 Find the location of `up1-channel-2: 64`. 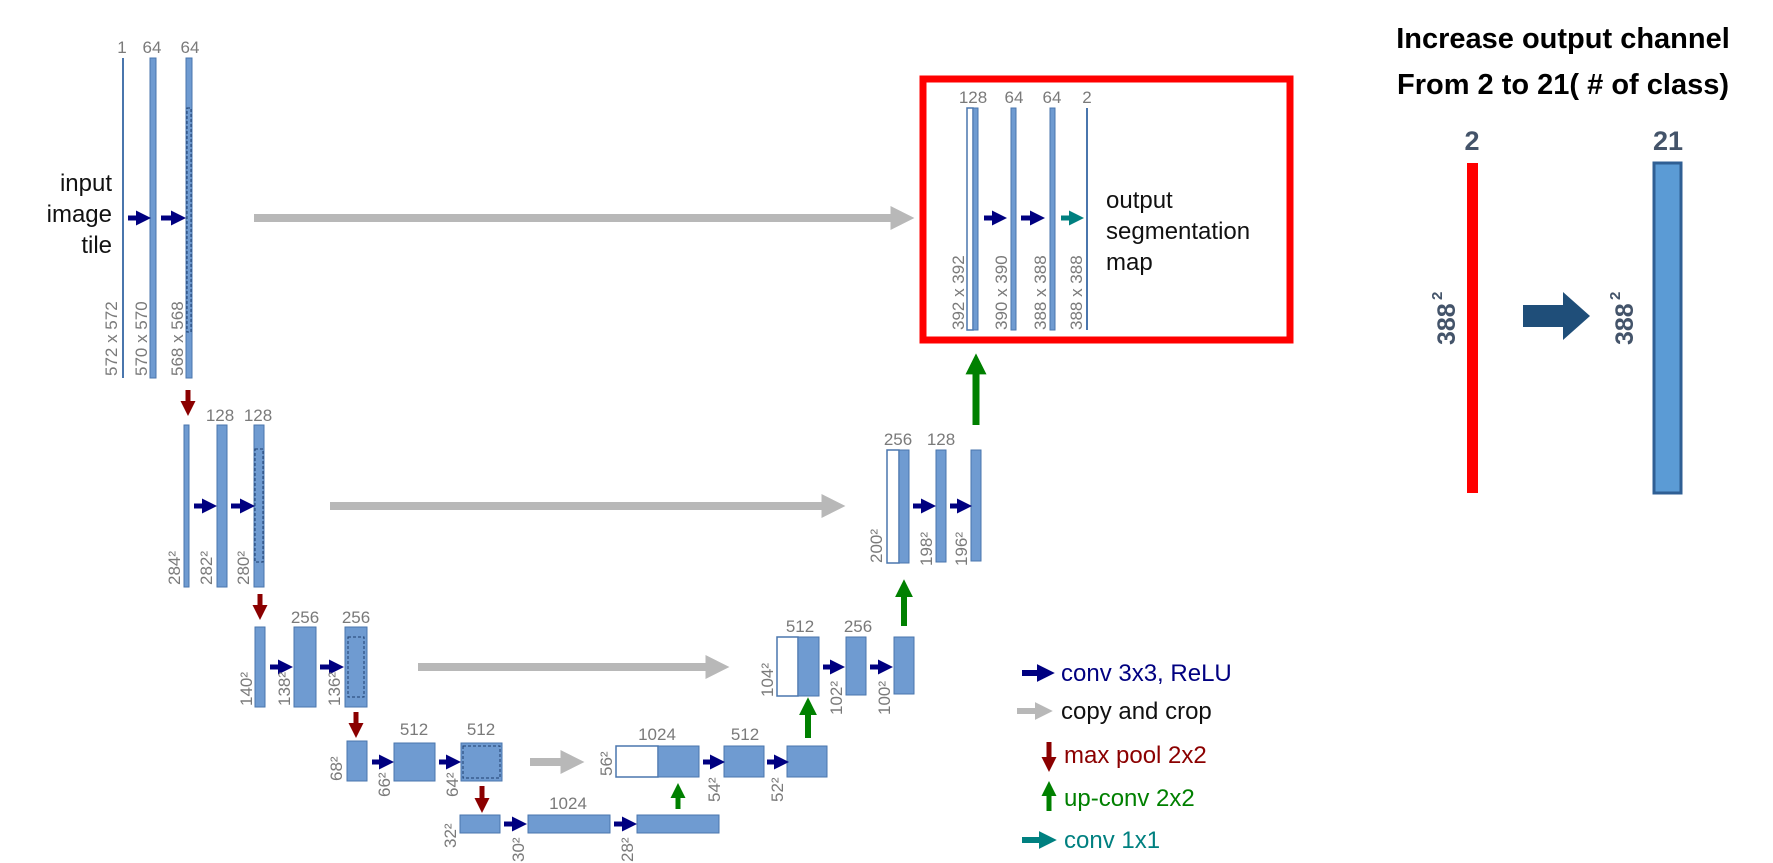

up1-channel-2: 64 is located at coordinates (1014, 97).